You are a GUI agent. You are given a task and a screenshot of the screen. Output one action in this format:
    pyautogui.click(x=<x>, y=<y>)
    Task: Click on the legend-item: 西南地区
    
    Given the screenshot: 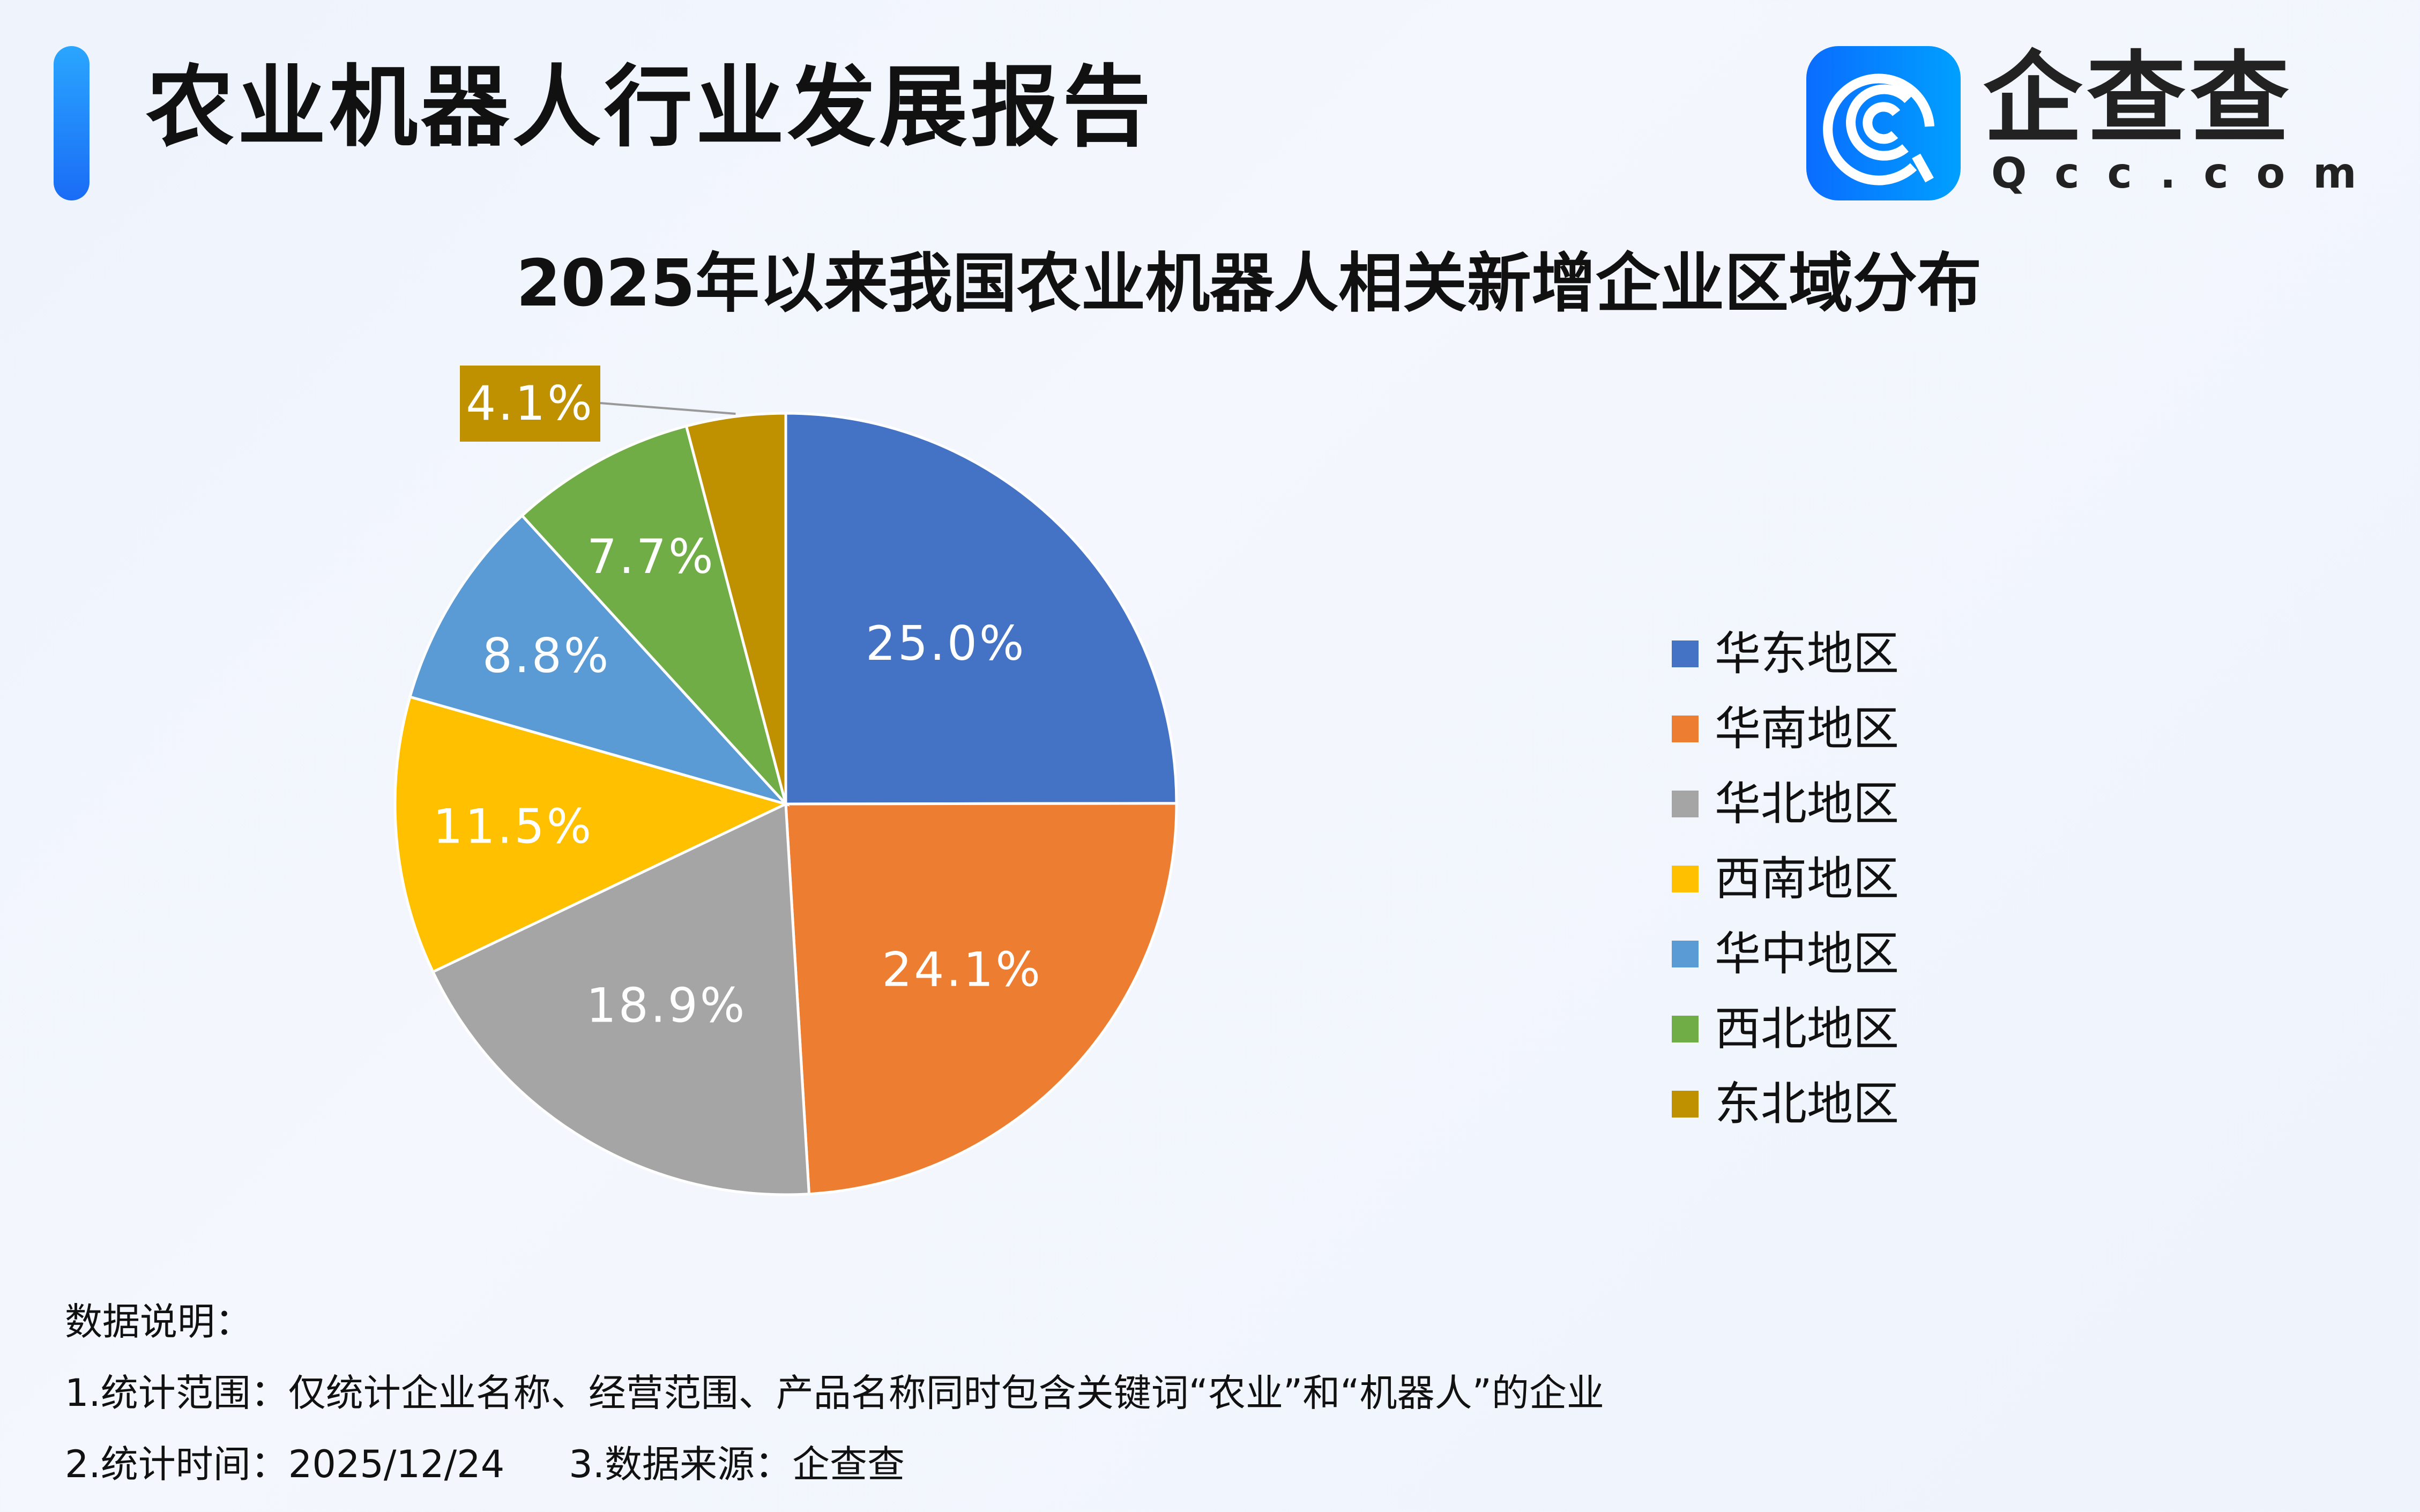 What is the action you would take?
    pyautogui.click(x=1786, y=879)
    